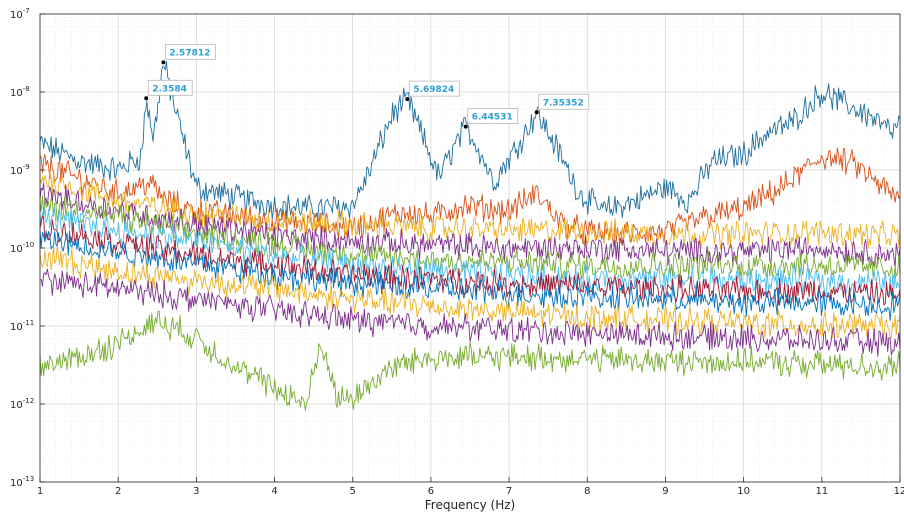 This screenshot has width=904, height=513. I want to click on x-axis-ticks: 1 2 3 4 5 6 7 8 9 10 11 12, so click(470, 487).